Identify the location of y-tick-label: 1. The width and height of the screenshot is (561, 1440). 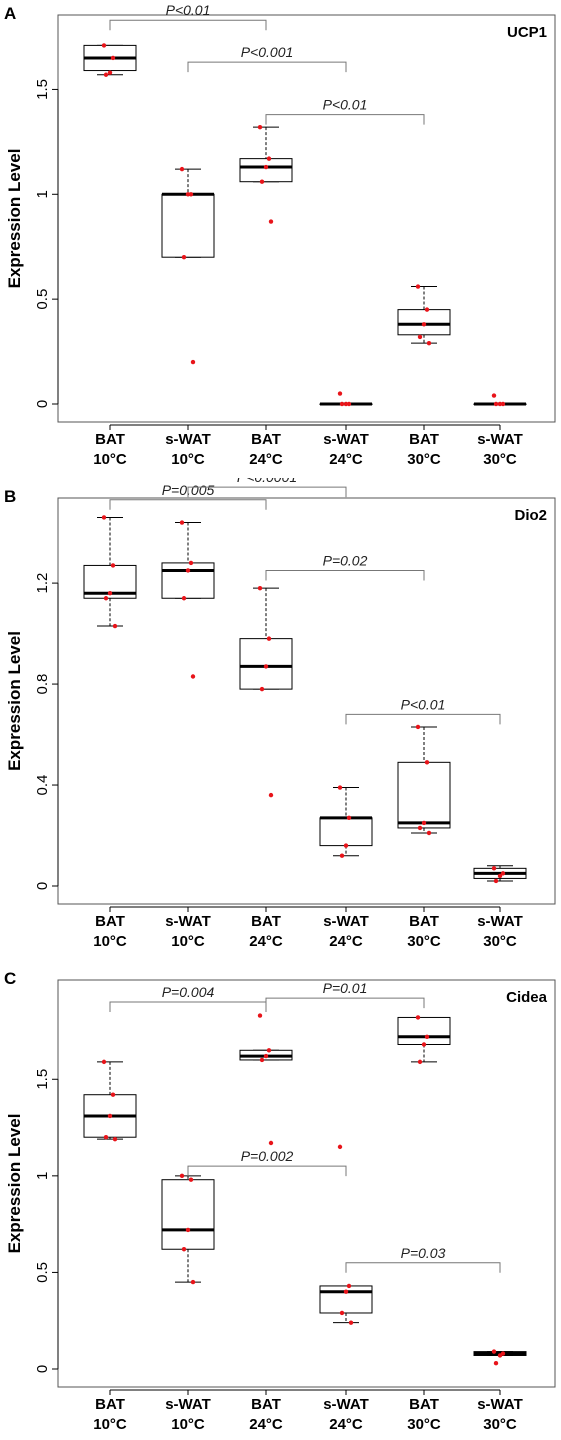
(42, 1176).